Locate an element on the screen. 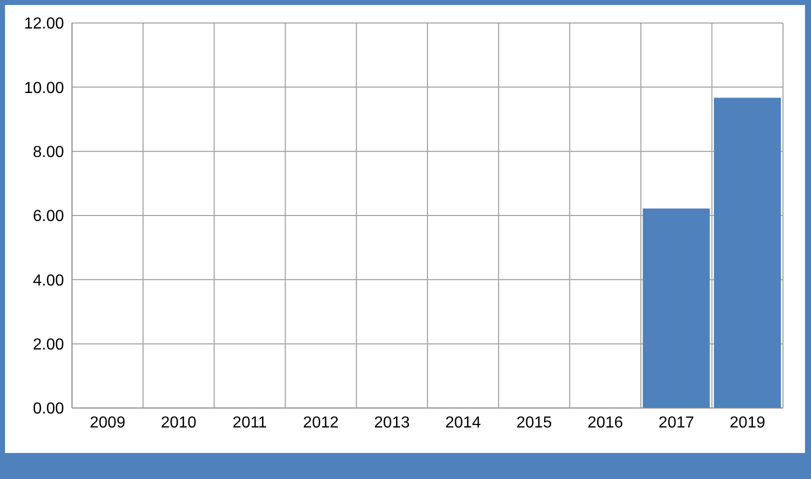 This screenshot has height=479, width=811. x-tick-label: 2019 is located at coordinates (748, 423).